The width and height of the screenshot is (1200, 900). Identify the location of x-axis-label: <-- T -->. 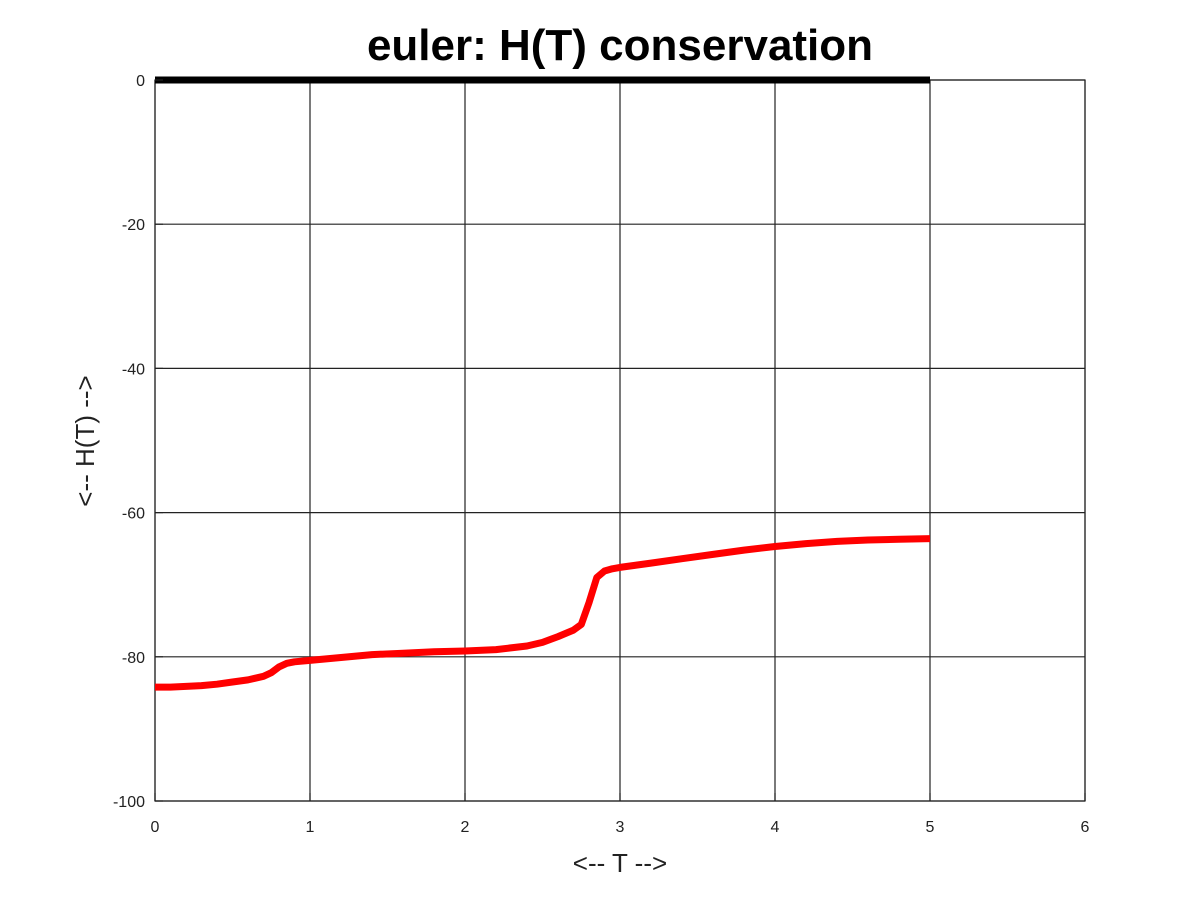
(620, 863).